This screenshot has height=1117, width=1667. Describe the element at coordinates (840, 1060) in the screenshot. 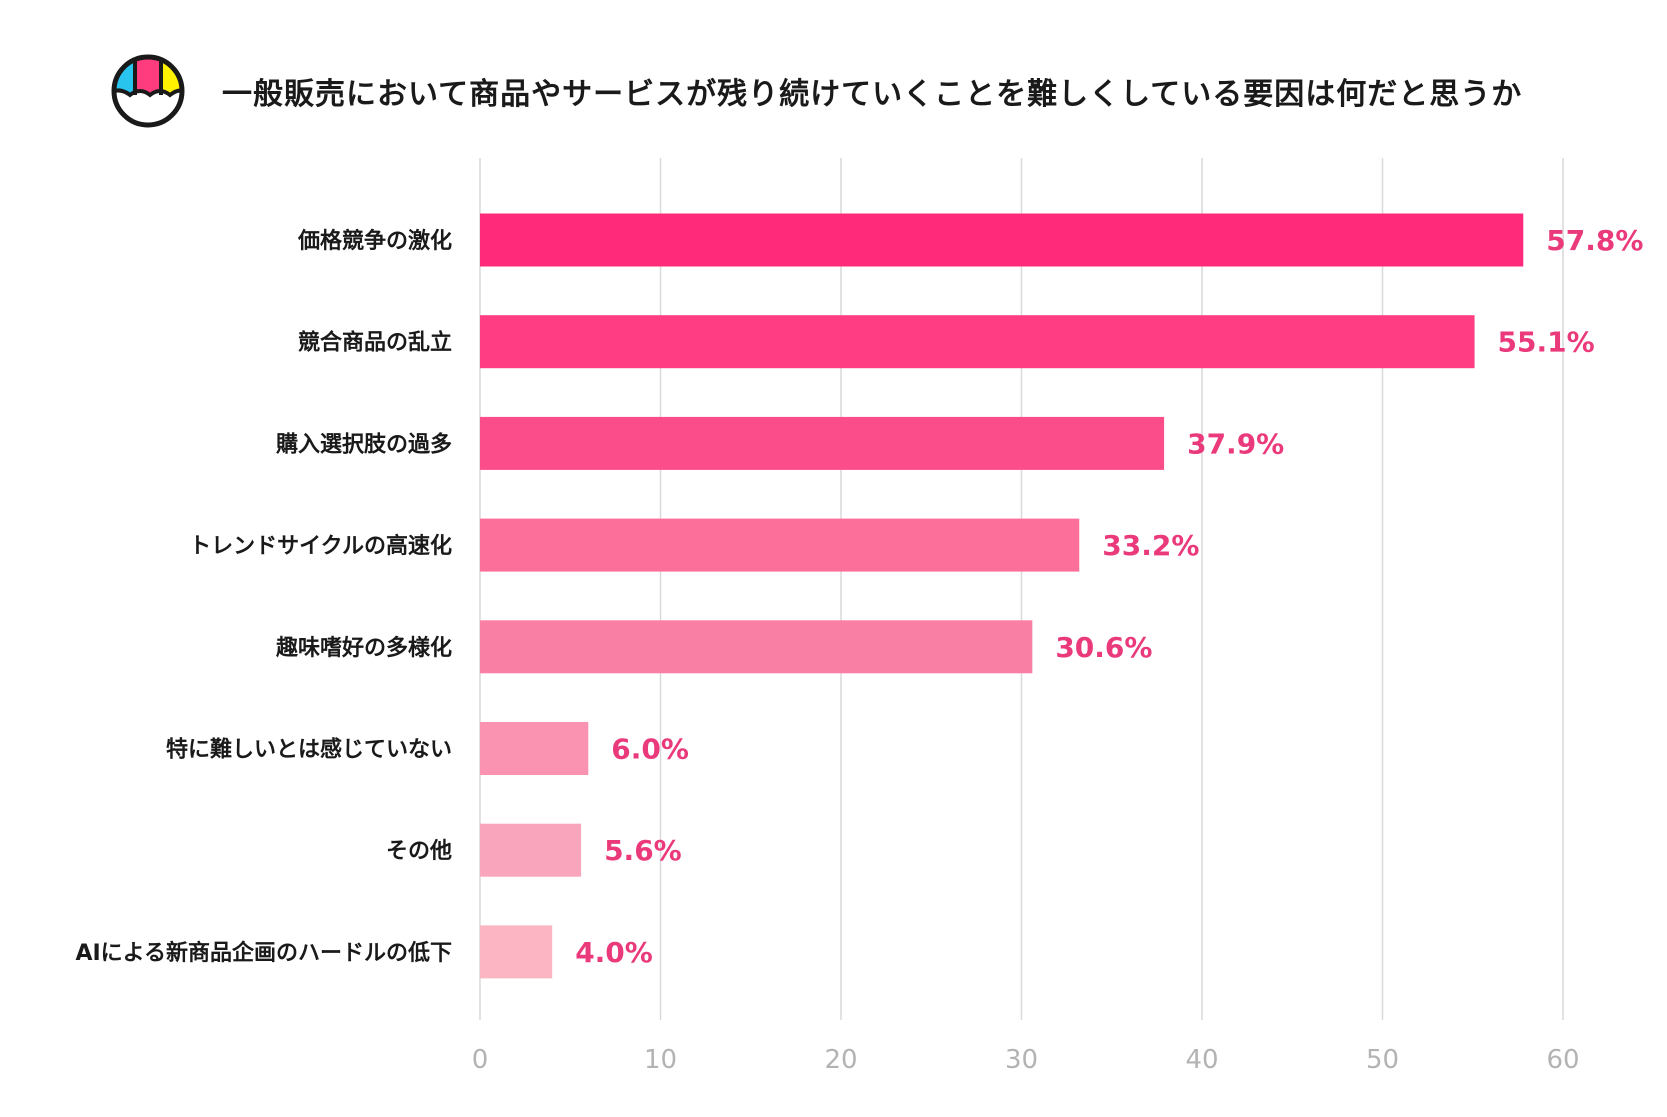

I see `x-tick-label: 20` at that location.